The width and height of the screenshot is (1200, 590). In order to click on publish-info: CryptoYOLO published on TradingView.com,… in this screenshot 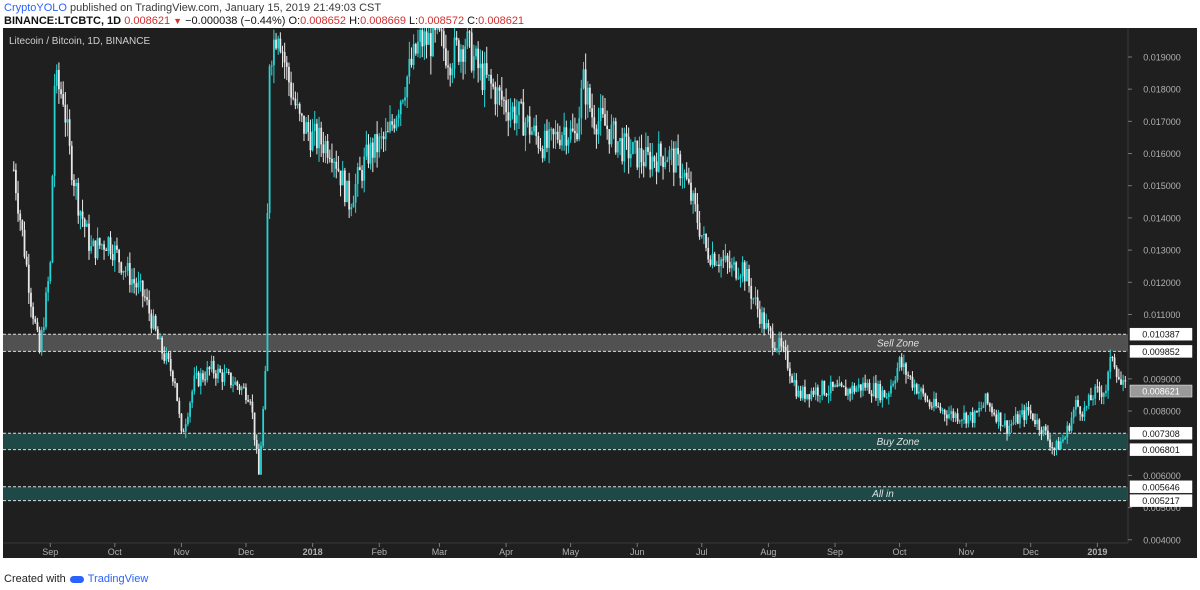, I will do `click(192, 8)`.